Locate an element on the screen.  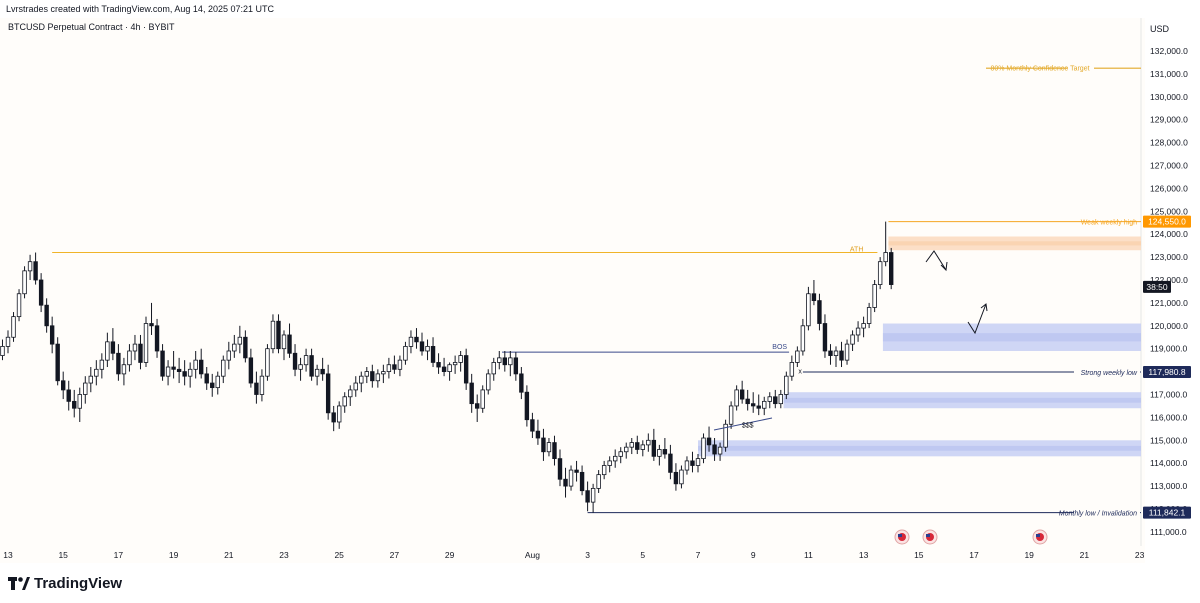
price-label: 117,980.8 is located at coordinates (1167, 372).